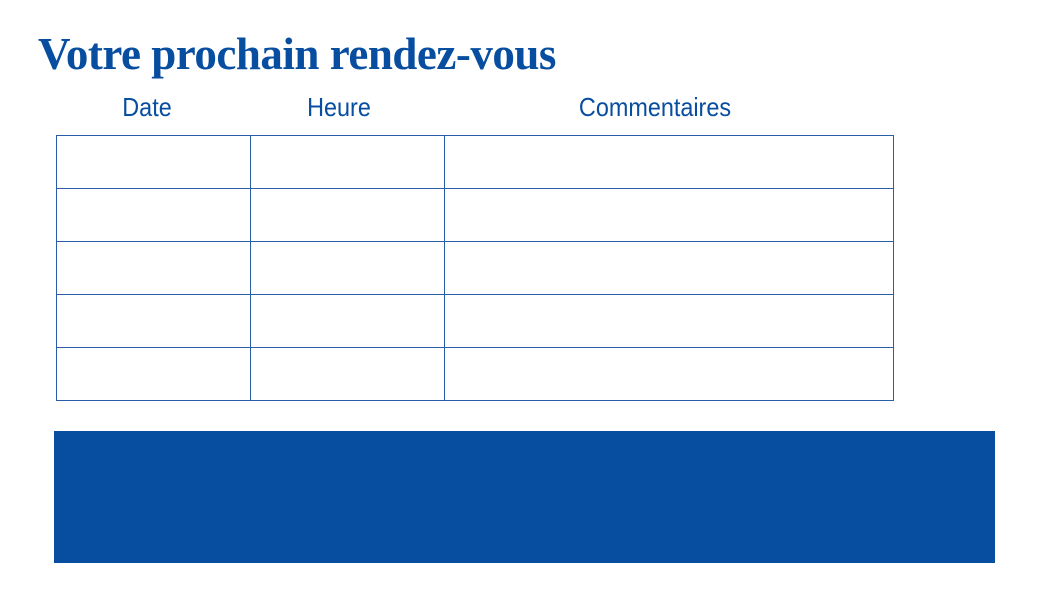 This screenshot has height=600, width=1050. What do you see at coordinates (147, 107) in the screenshot?
I see `column-header-date: Date` at bounding box center [147, 107].